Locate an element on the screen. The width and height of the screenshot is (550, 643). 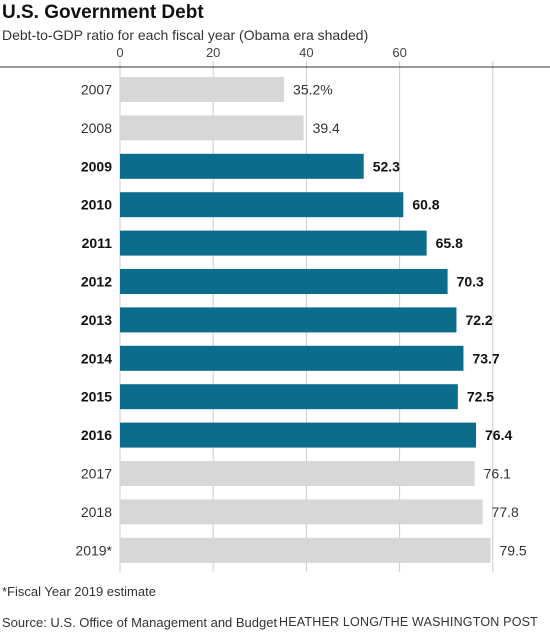
category-label: 2015 is located at coordinates (96, 397).